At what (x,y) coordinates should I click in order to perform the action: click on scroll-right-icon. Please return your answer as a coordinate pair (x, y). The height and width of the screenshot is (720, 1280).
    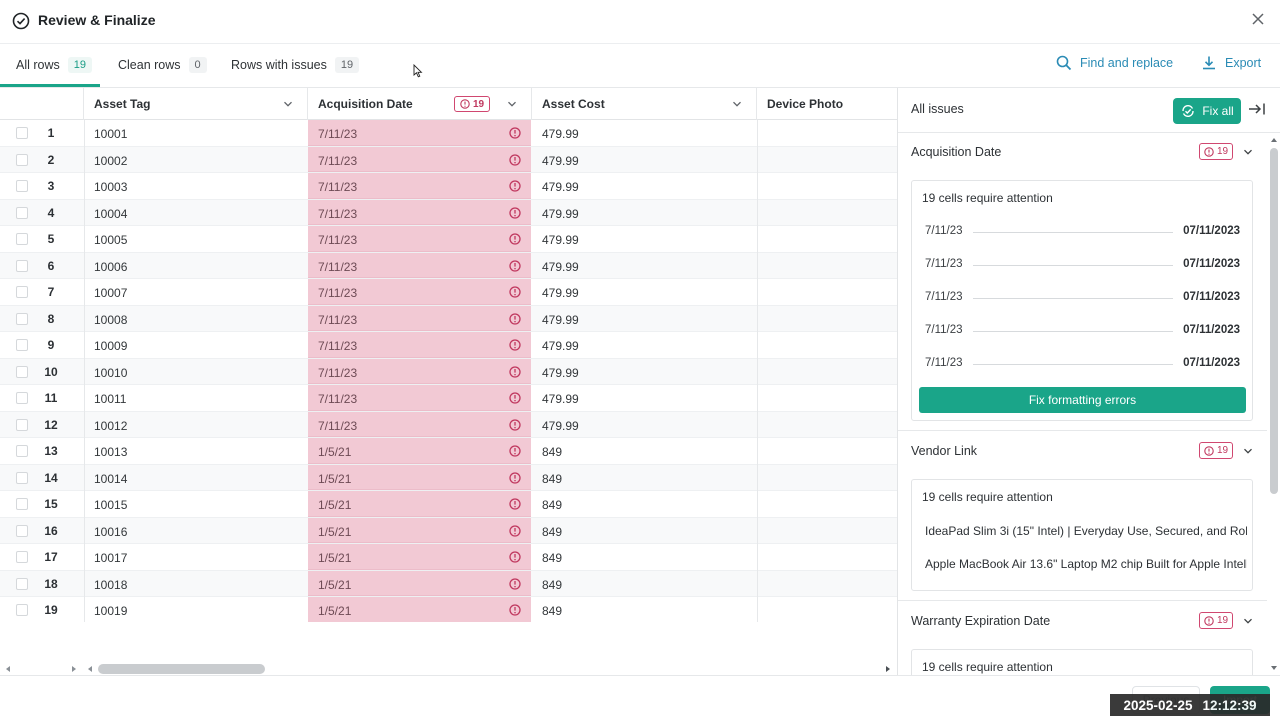
    Looking at the image, I should click on (74, 669).